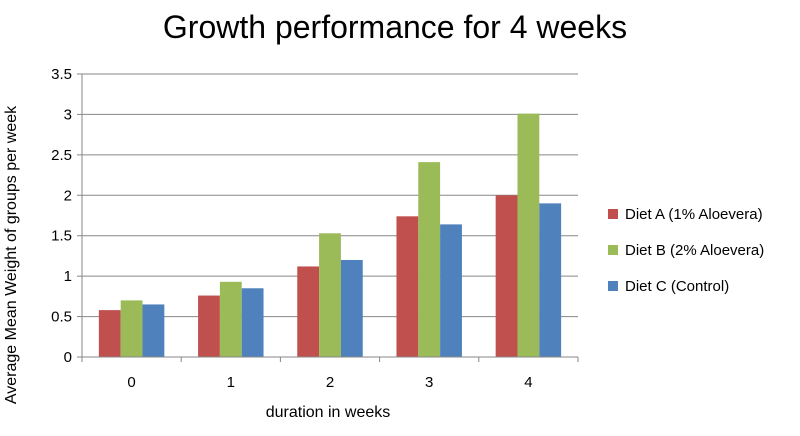 This screenshot has width=800, height=436. What do you see at coordinates (429, 382) in the screenshot?
I see `x-tick-label: 3` at bounding box center [429, 382].